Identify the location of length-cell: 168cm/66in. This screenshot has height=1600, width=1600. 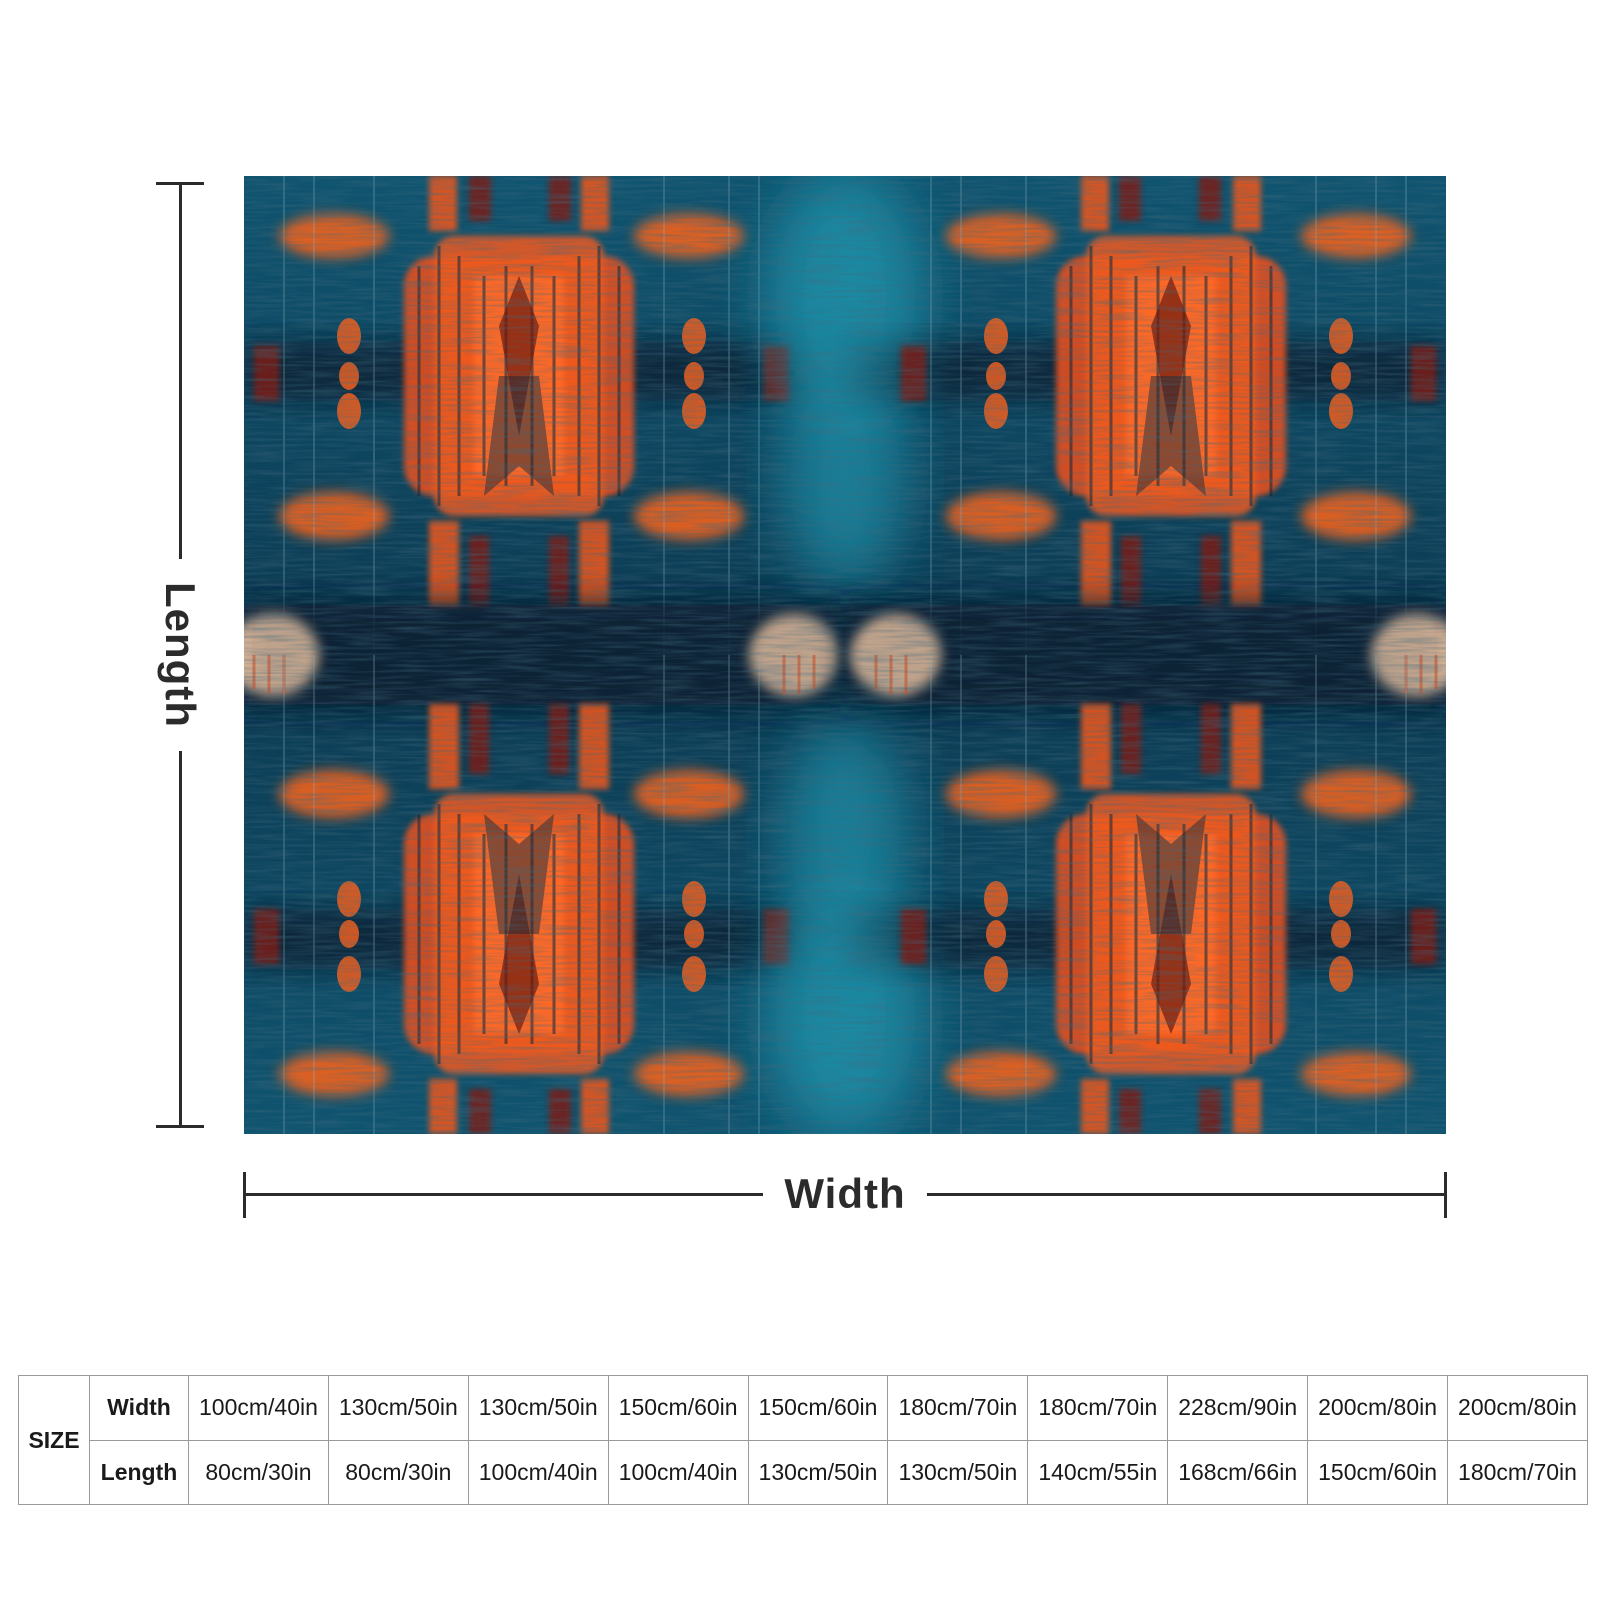
(1238, 1472).